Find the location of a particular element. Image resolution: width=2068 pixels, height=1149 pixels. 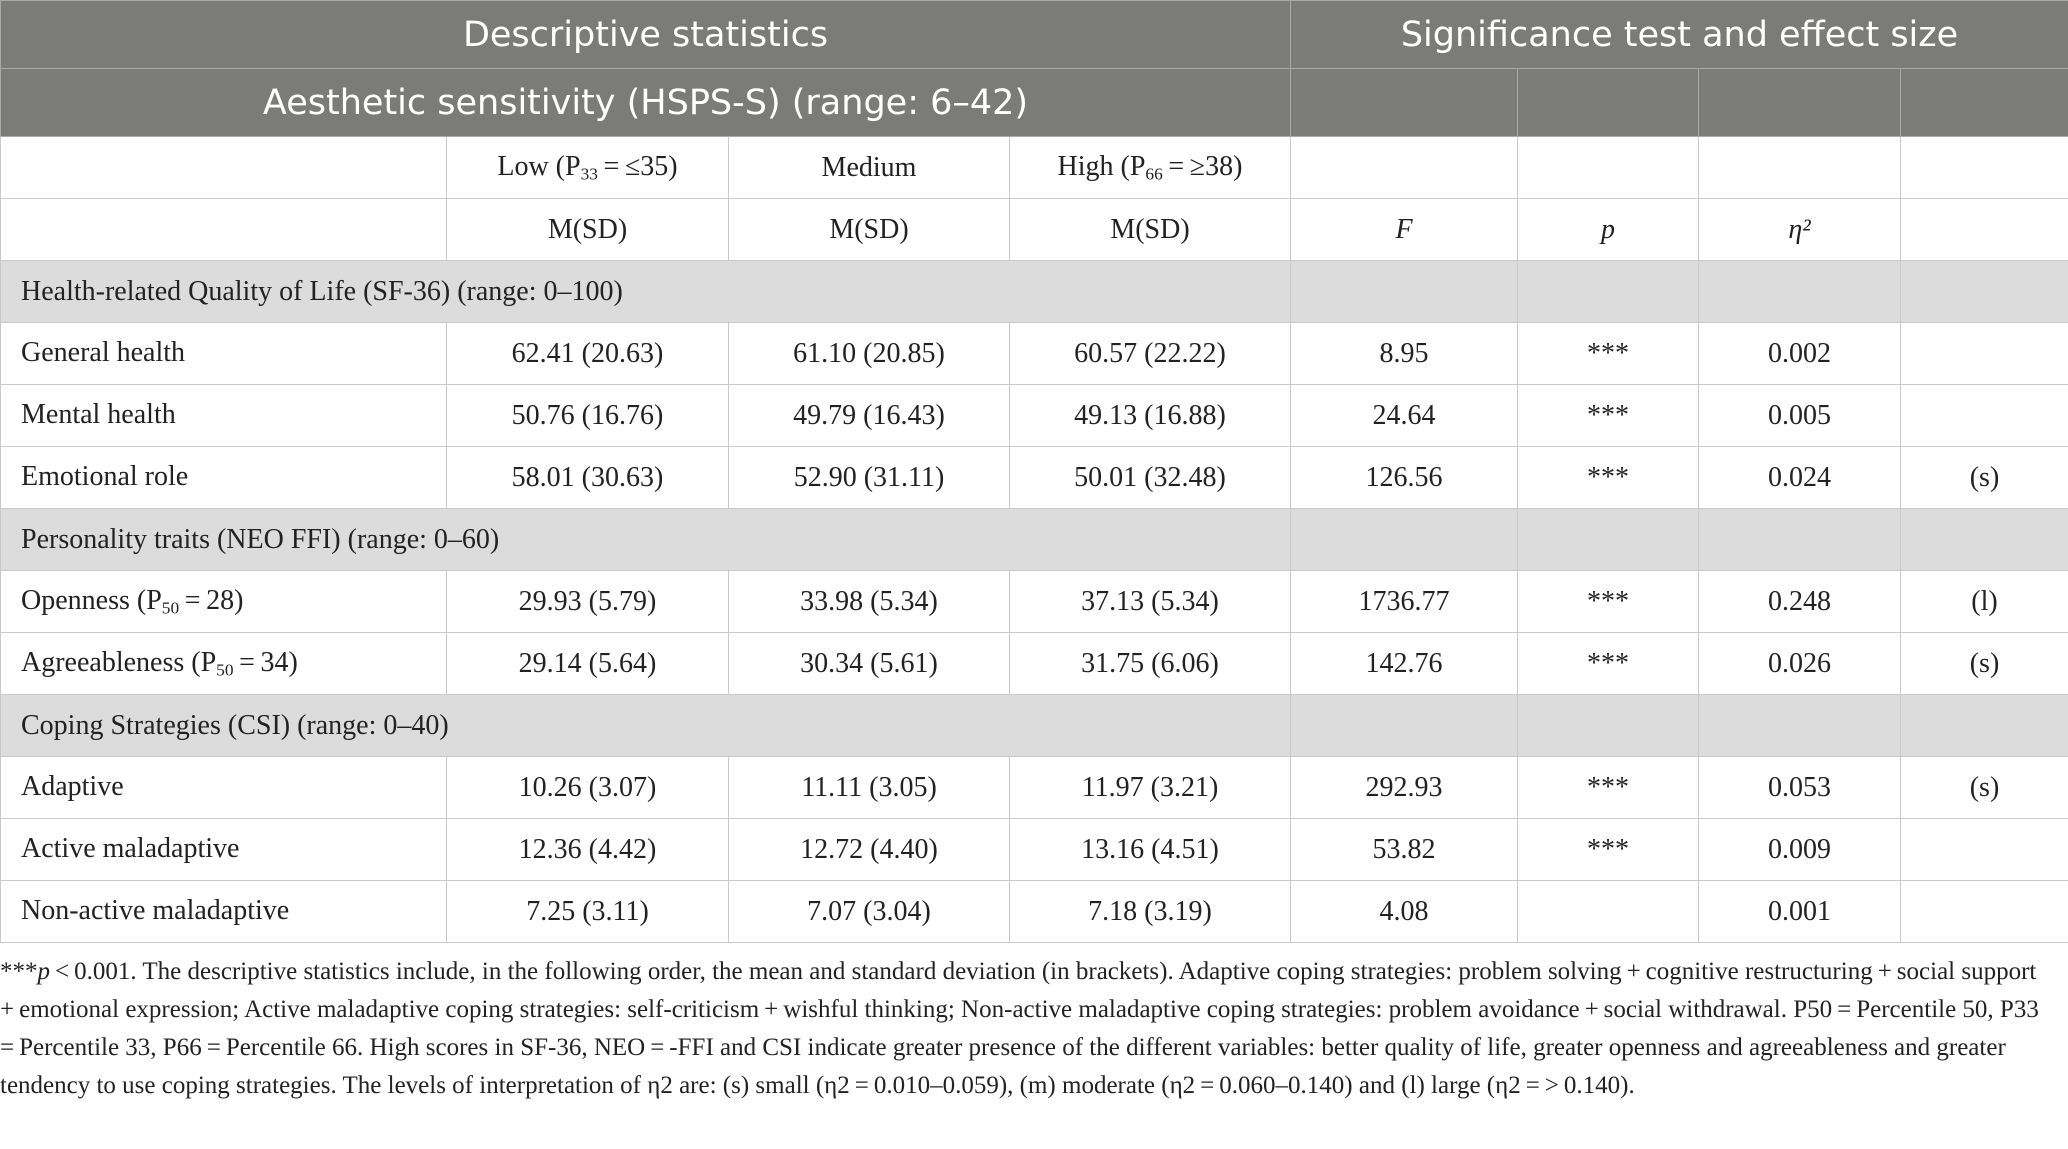

cell-medium: 61.10 (20.85) is located at coordinates (869, 353).